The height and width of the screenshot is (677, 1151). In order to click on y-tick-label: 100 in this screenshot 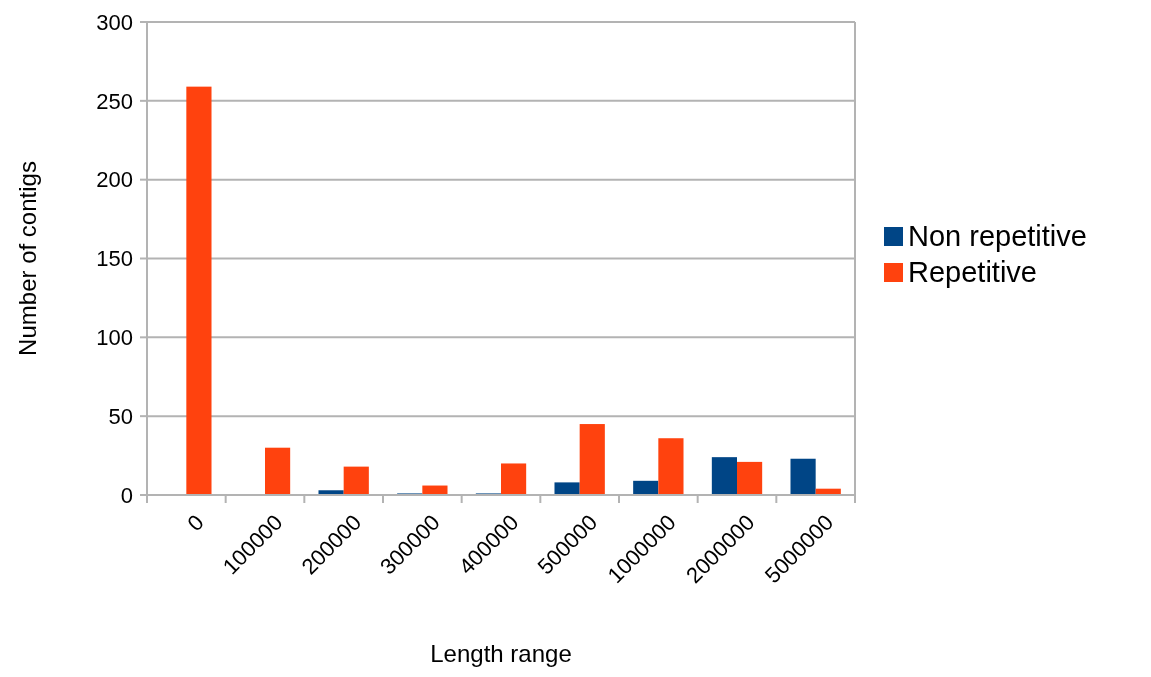, I will do `click(114, 338)`.